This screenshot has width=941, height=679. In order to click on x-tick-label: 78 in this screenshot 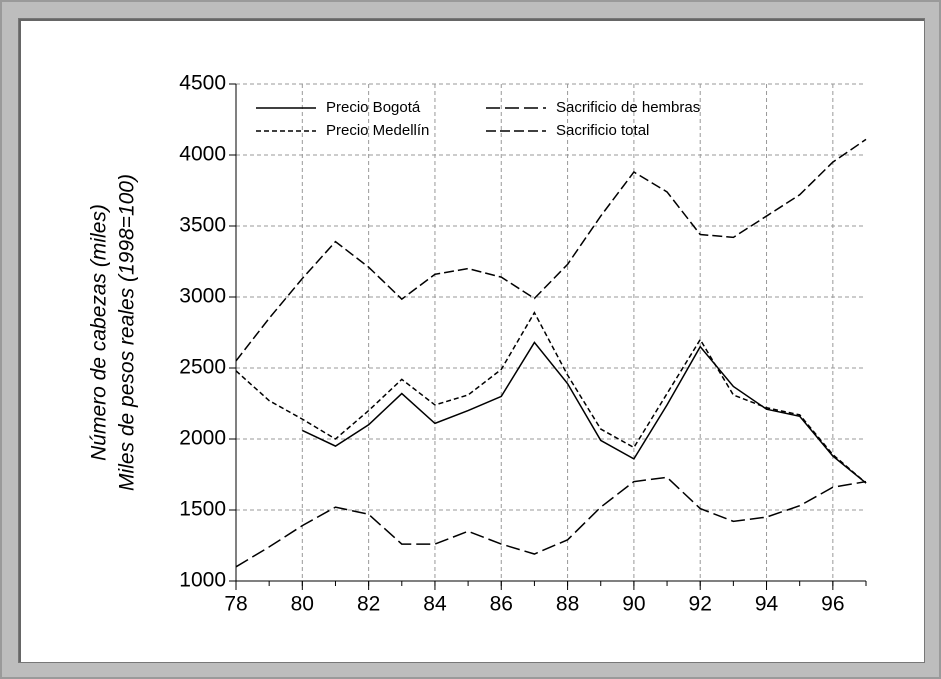, I will do `click(235, 604)`.